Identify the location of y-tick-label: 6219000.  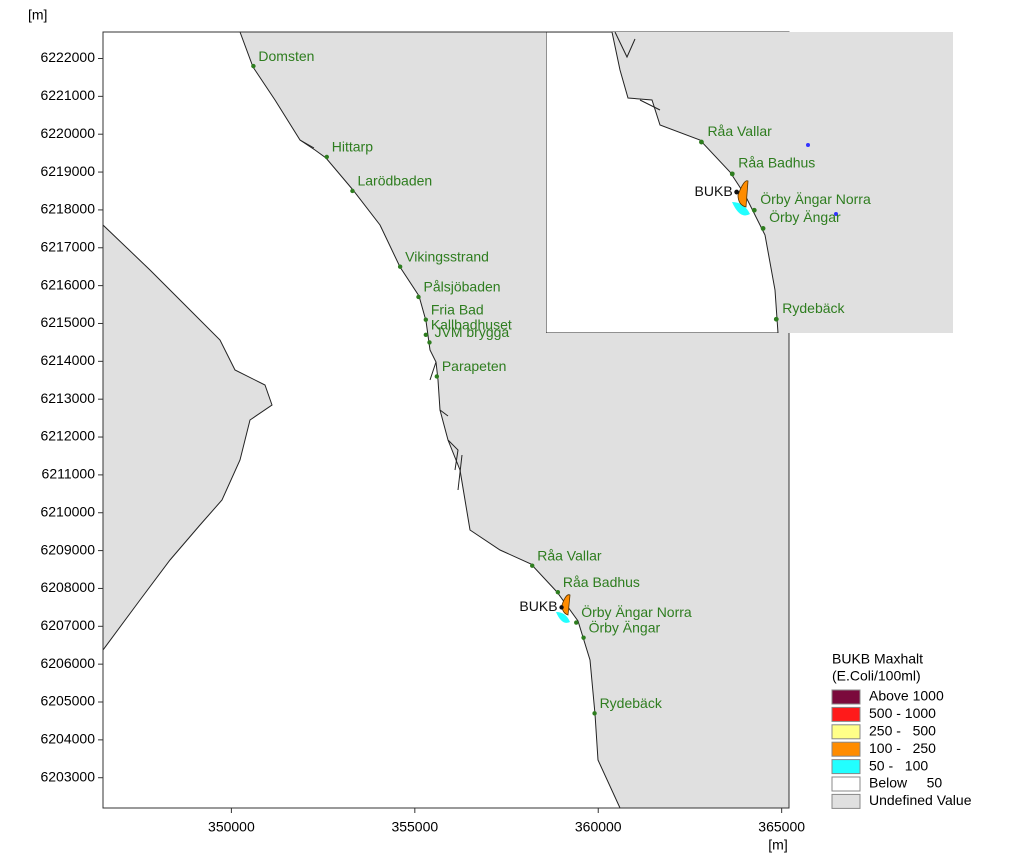
(67, 171).